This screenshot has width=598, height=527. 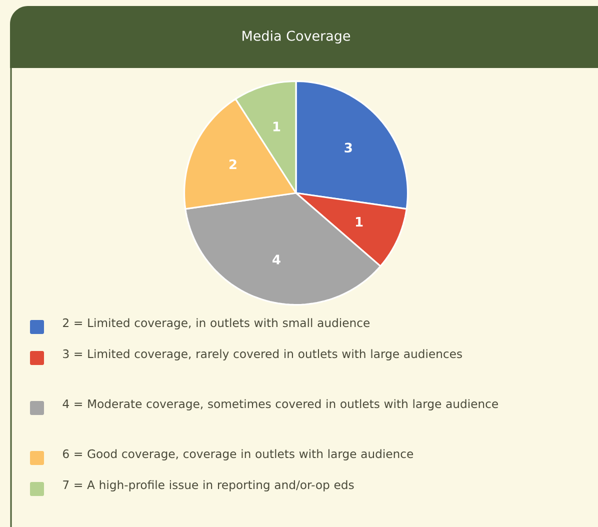 I want to click on data-label: 3, so click(x=348, y=147).